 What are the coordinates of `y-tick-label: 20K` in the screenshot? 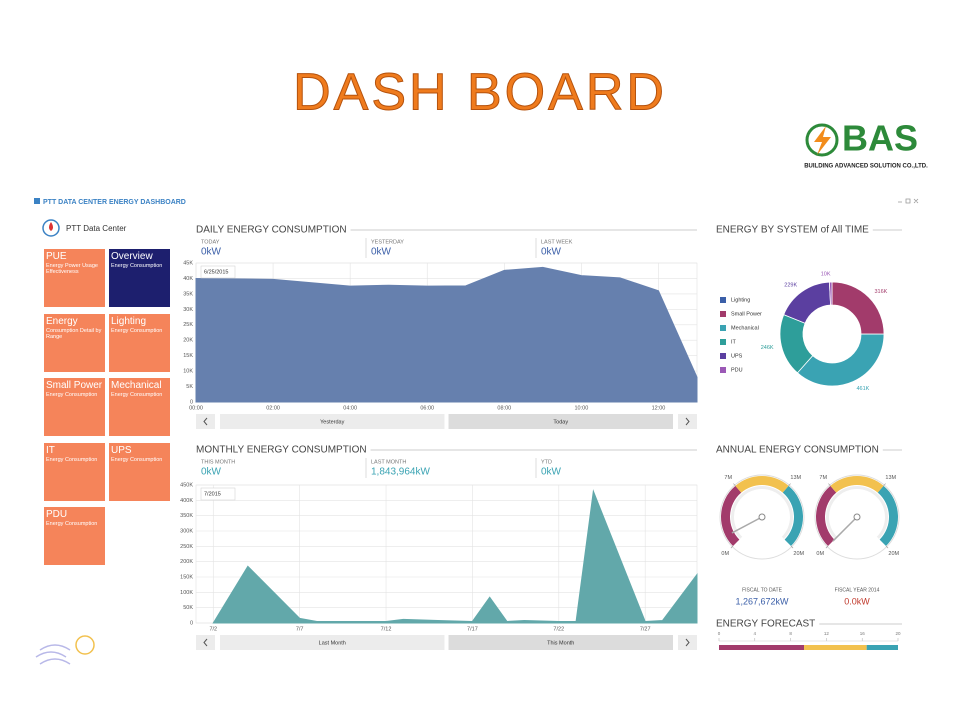 It's located at (188, 341).